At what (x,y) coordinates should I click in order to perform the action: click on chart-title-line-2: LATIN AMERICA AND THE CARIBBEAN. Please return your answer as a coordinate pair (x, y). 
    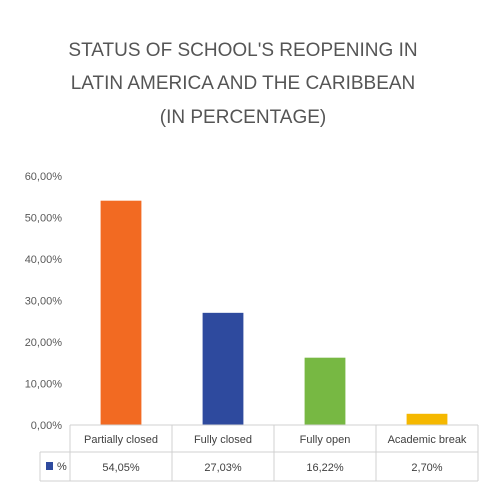
    Looking at the image, I should click on (243, 83).